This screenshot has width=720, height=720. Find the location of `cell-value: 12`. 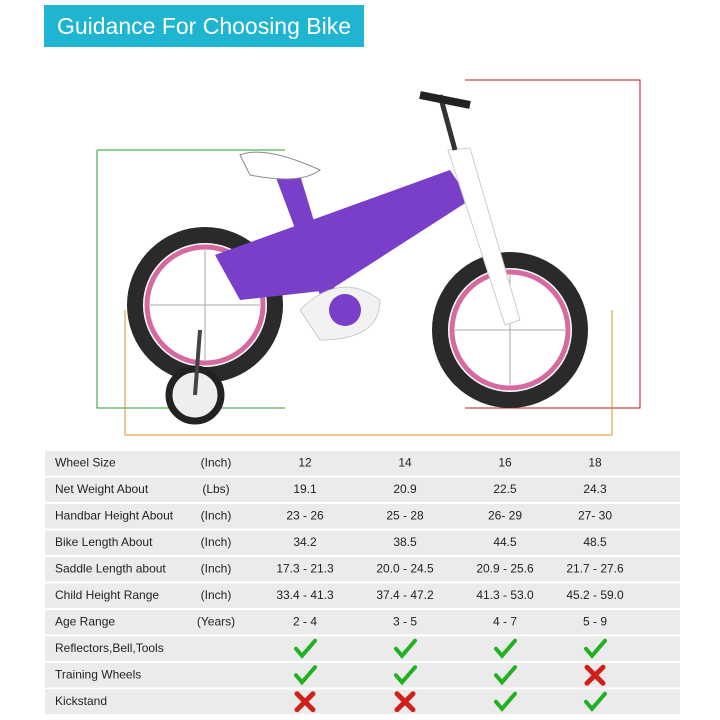

cell-value: 12 is located at coordinates (305, 462).